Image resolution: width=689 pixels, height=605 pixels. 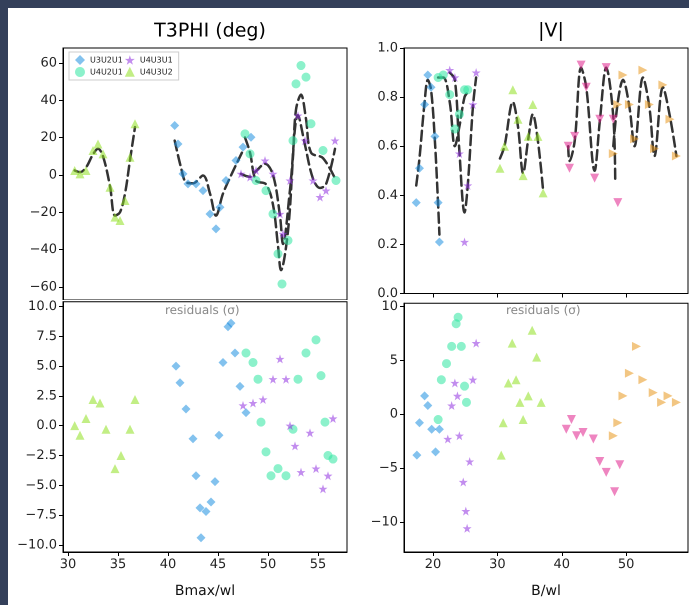 I want to click on y-tick-label: 2.5, so click(x=46, y=396).